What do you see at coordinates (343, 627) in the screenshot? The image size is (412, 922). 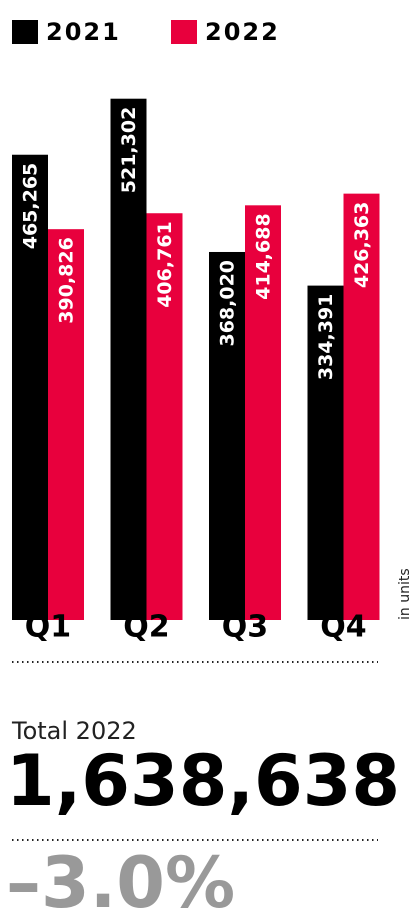 I see `x-tick-label: Q4` at bounding box center [343, 627].